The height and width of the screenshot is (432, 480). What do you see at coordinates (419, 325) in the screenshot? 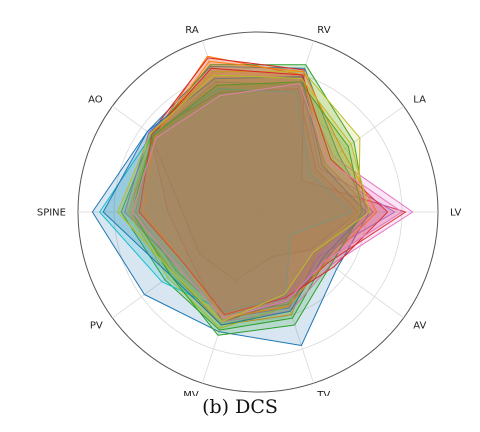
I see `axis-label-av: AV` at bounding box center [419, 325].